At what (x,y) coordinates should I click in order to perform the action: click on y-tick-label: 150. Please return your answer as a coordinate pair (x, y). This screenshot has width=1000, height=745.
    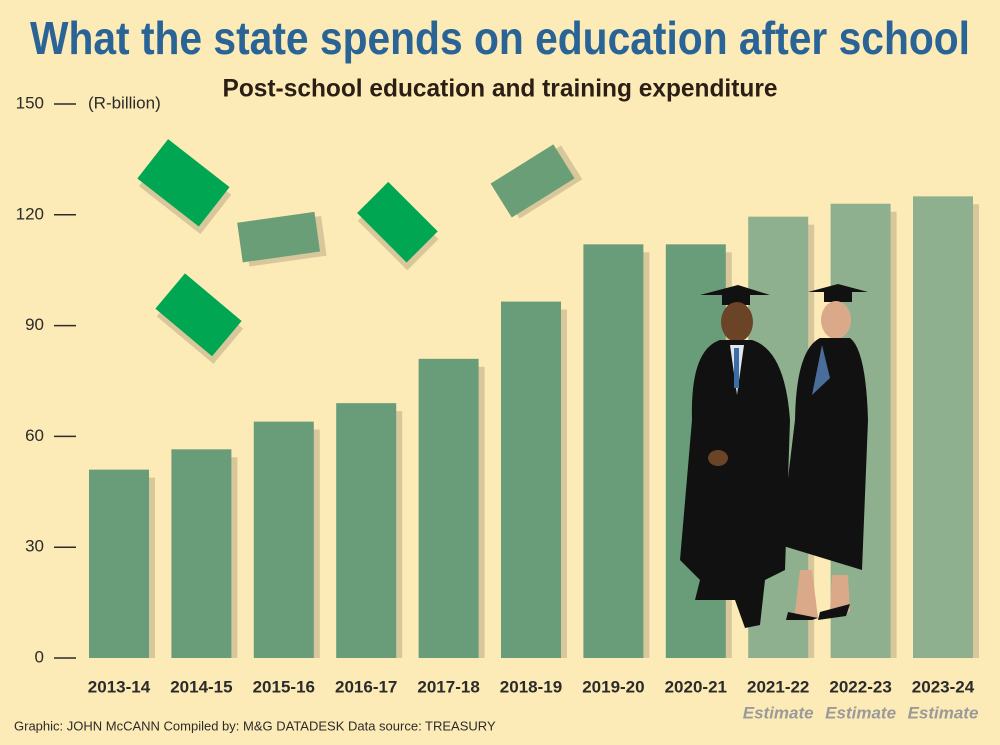
    Looking at the image, I should click on (30, 102).